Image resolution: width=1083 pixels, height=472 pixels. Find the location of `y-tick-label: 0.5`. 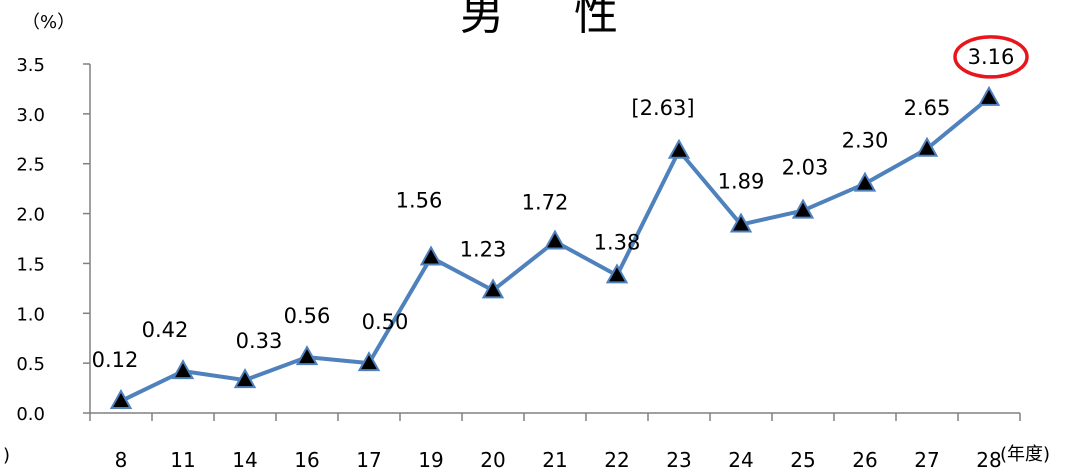

y-tick-label: 0.5 is located at coordinates (30, 364).